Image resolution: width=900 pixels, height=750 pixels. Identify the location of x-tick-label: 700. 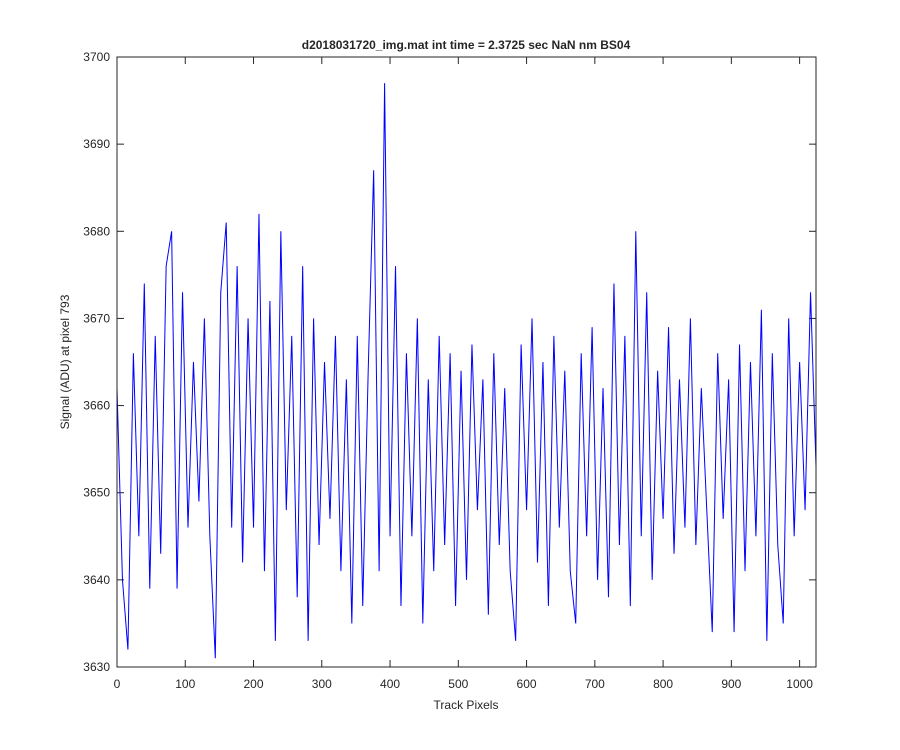
(595, 684).